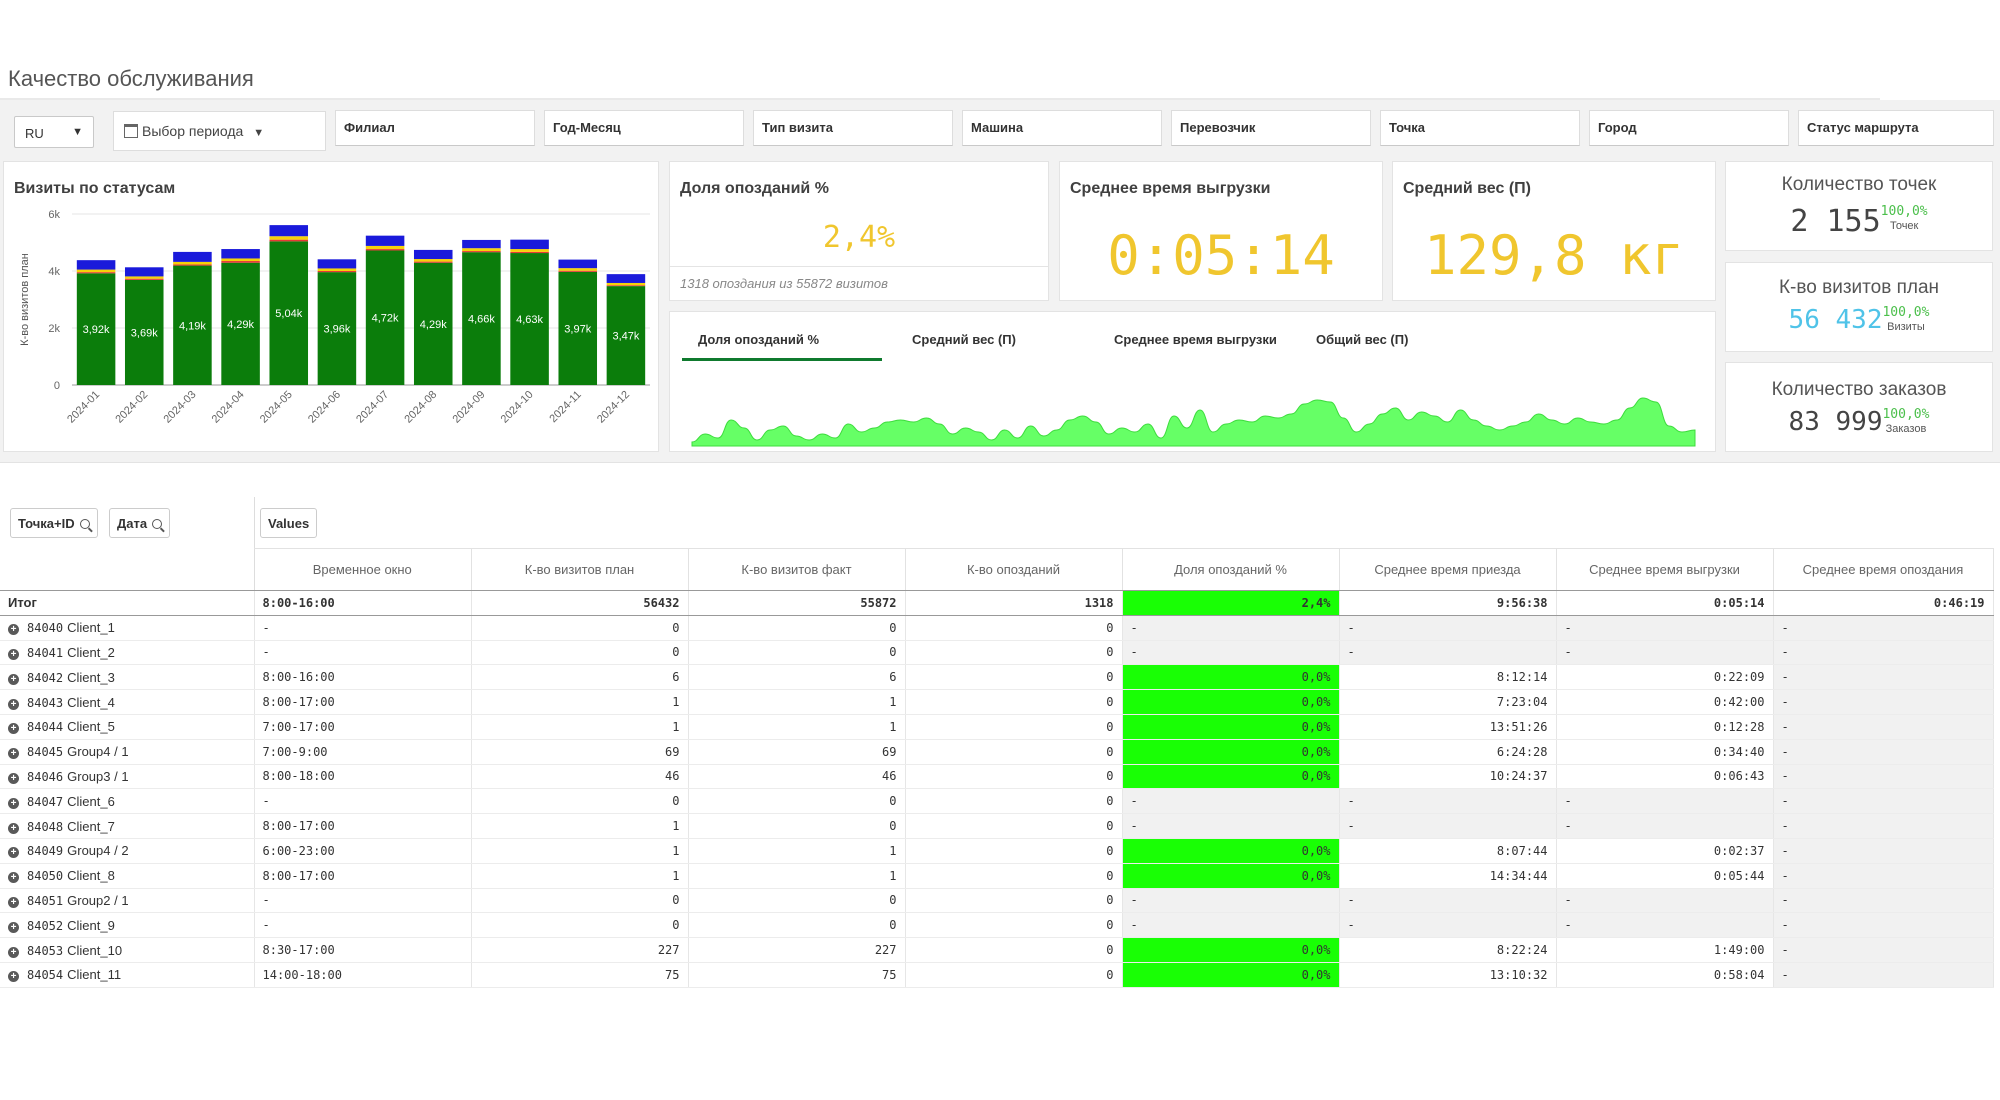 The height and width of the screenshot is (1100, 2000). I want to click on filter-carrier: Перевозчик, so click(1271, 128).